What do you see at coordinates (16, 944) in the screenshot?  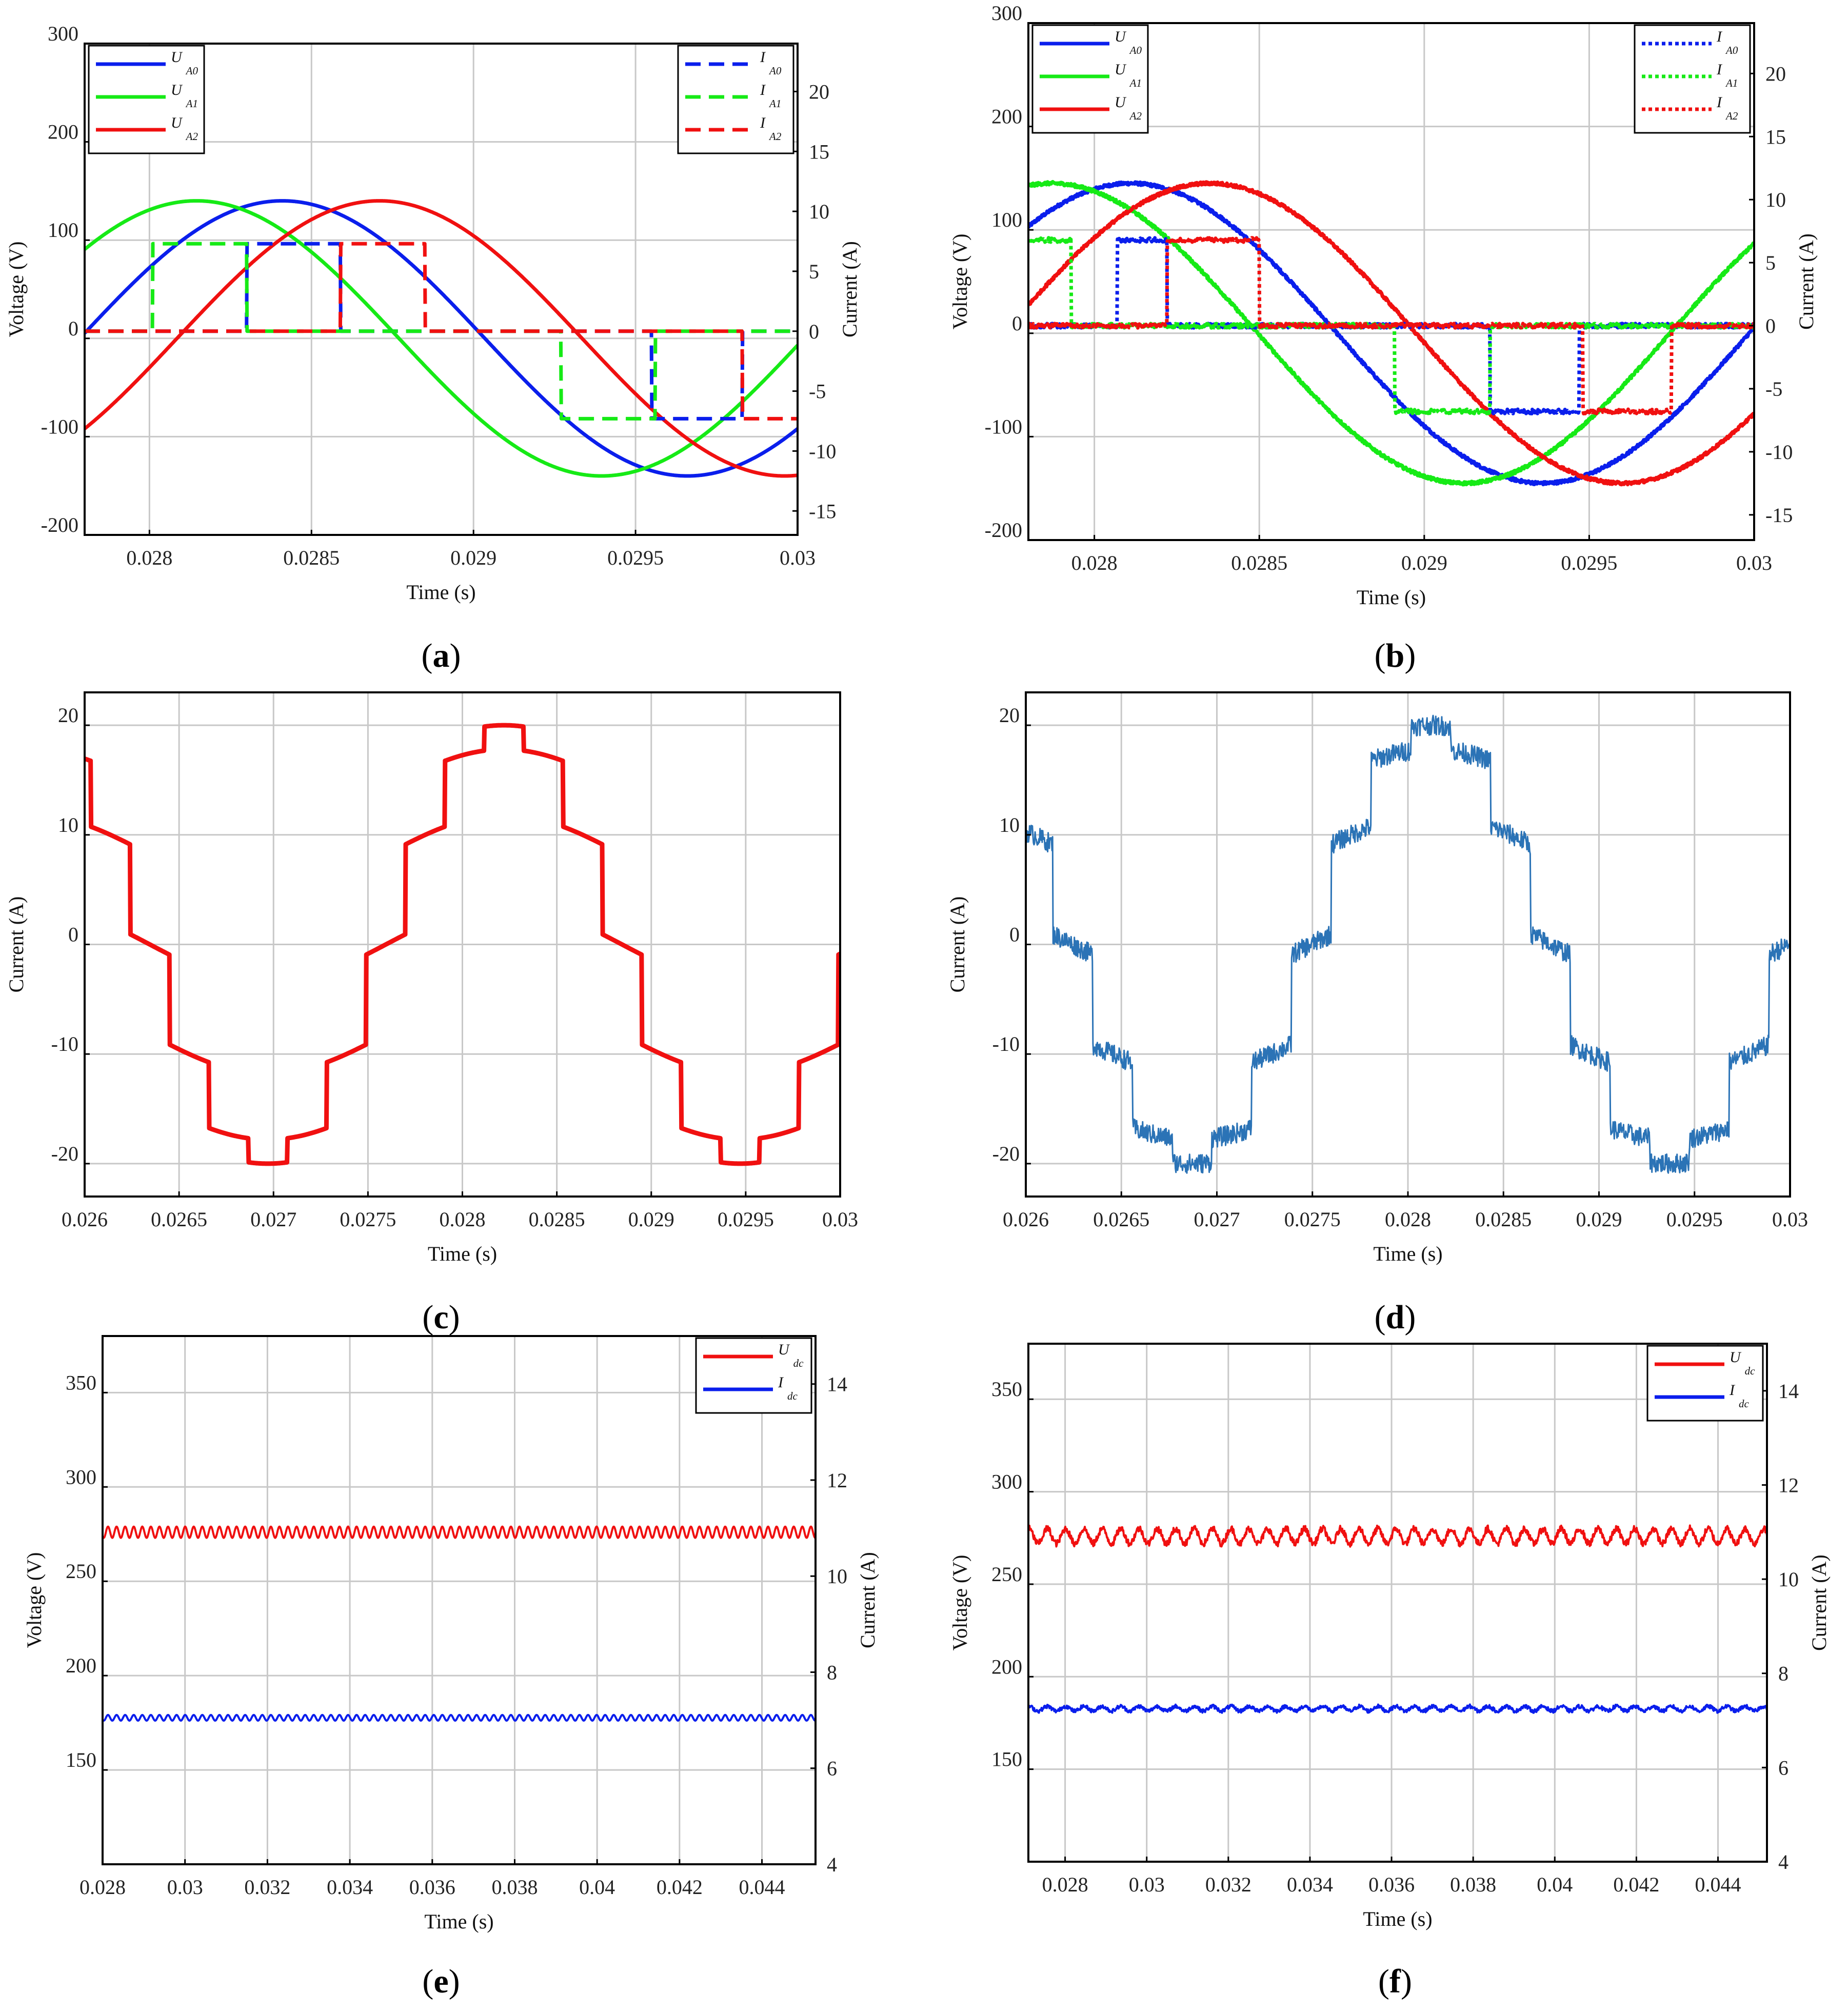 I see `y-axis-label: Current (A)` at bounding box center [16, 944].